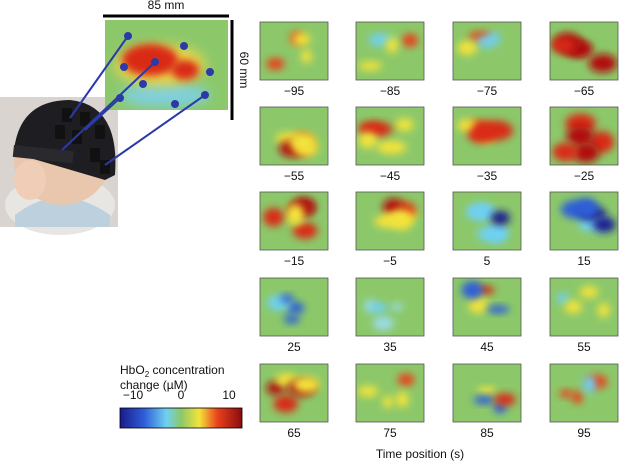 The width and height of the screenshot is (624, 466). What do you see at coordinates (181, 395) in the screenshot?
I see `colorbar-tick-label: 0` at bounding box center [181, 395].